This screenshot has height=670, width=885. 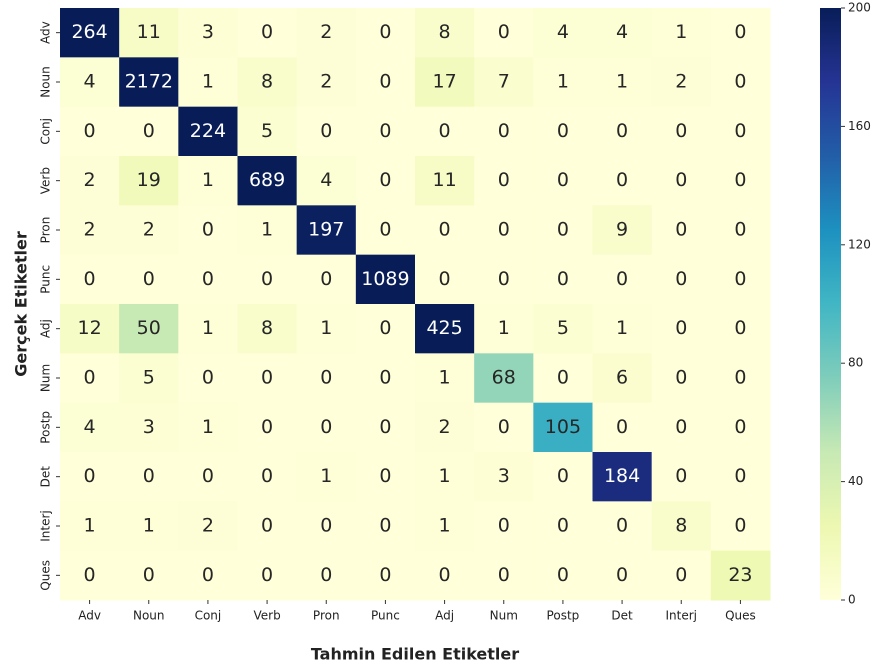 What do you see at coordinates (385, 616) in the screenshot?
I see `x-tick-label: Punc` at bounding box center [385, 616].